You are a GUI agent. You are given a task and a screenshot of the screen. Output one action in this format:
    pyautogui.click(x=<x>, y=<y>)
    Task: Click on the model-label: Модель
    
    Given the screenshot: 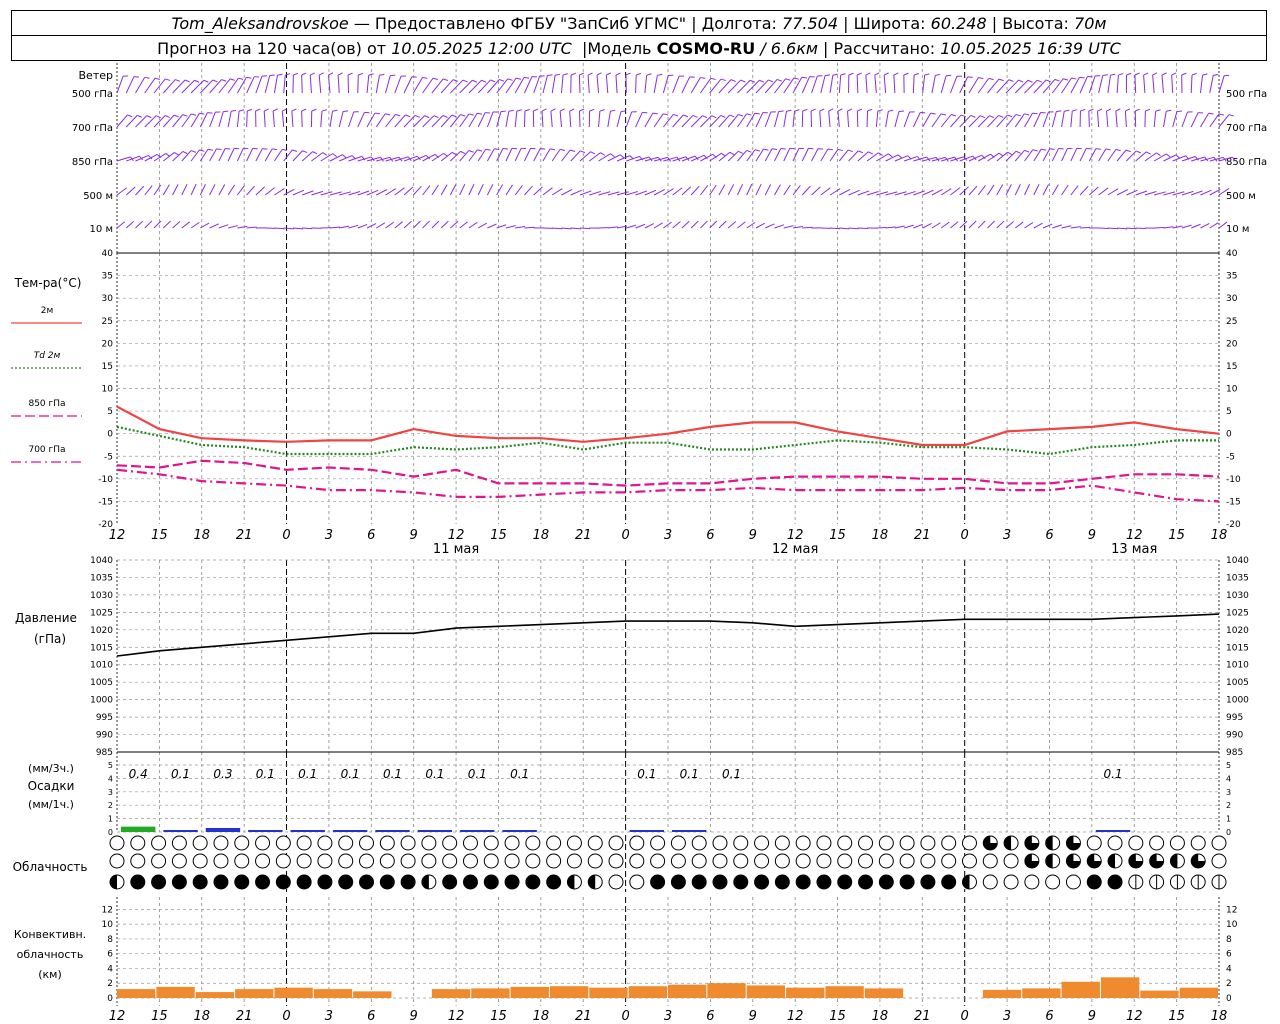 What is the action you would take?
    pyautogui.click(x=619, y=48)
    